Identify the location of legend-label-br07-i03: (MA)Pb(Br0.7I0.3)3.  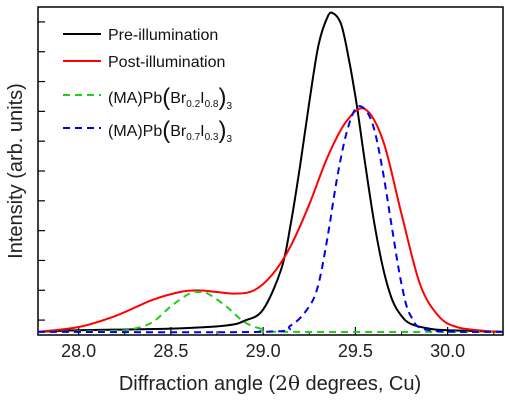
(170, 131).